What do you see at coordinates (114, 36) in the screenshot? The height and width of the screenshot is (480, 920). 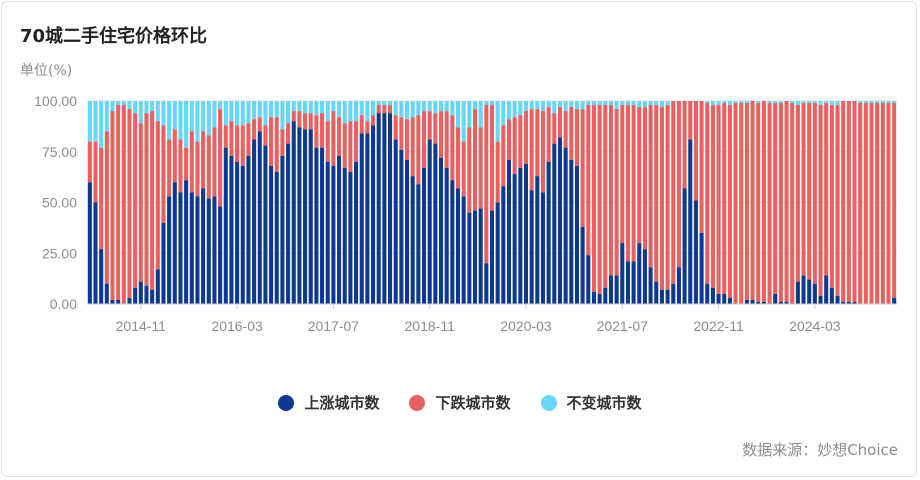 I see `chart-title: 70城二手住宅价格环比` at bounding box center [114, 36].